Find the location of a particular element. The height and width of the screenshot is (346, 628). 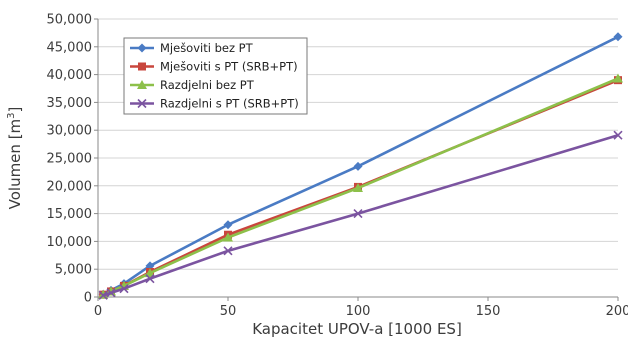

y-tick-label: 45,000 is located at coordinates (70, 47).